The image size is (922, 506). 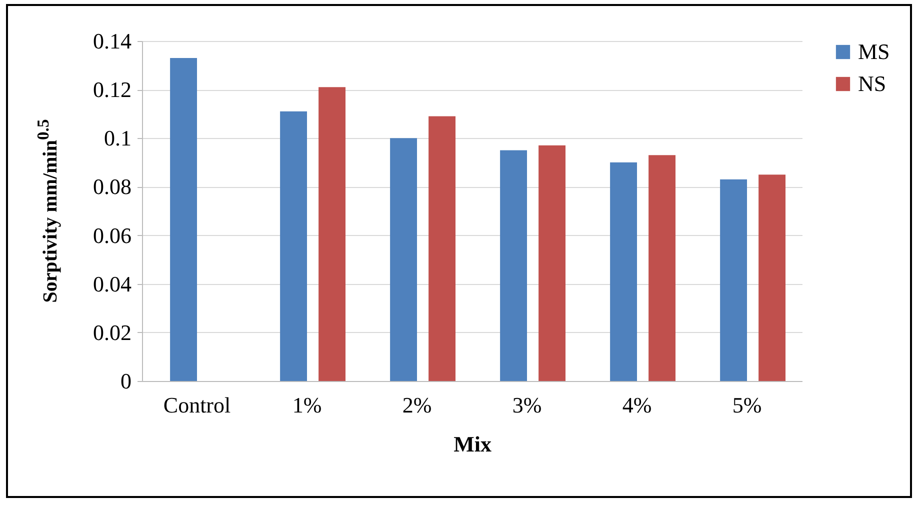 What do you see at coordinates (473, 444) in the screenshot?
I see `x-axis-title: Mix` at bounding box center [473, 444].